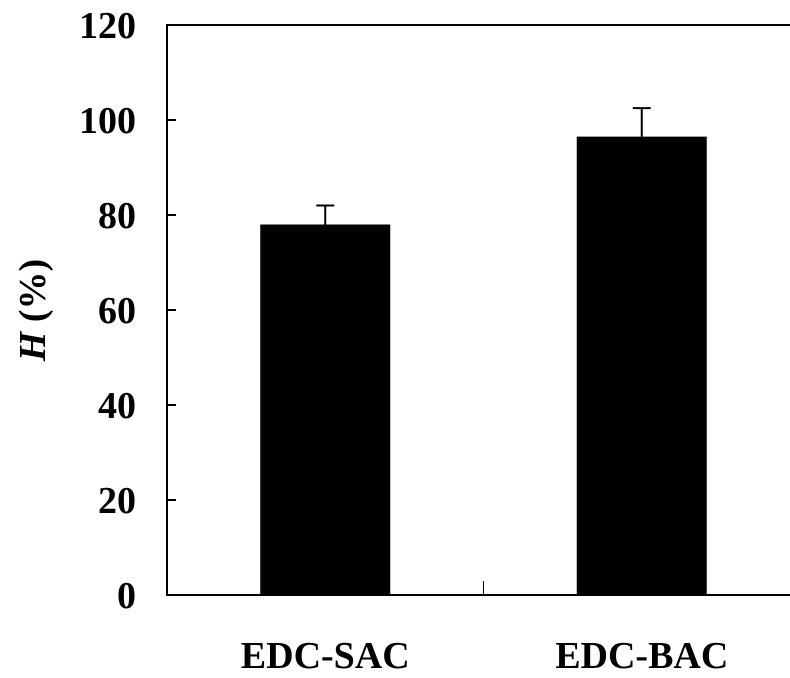 The width and height of the screenshot is (790, 678). I want to click on y-axis-label-symbol: H, so click(33, 346).